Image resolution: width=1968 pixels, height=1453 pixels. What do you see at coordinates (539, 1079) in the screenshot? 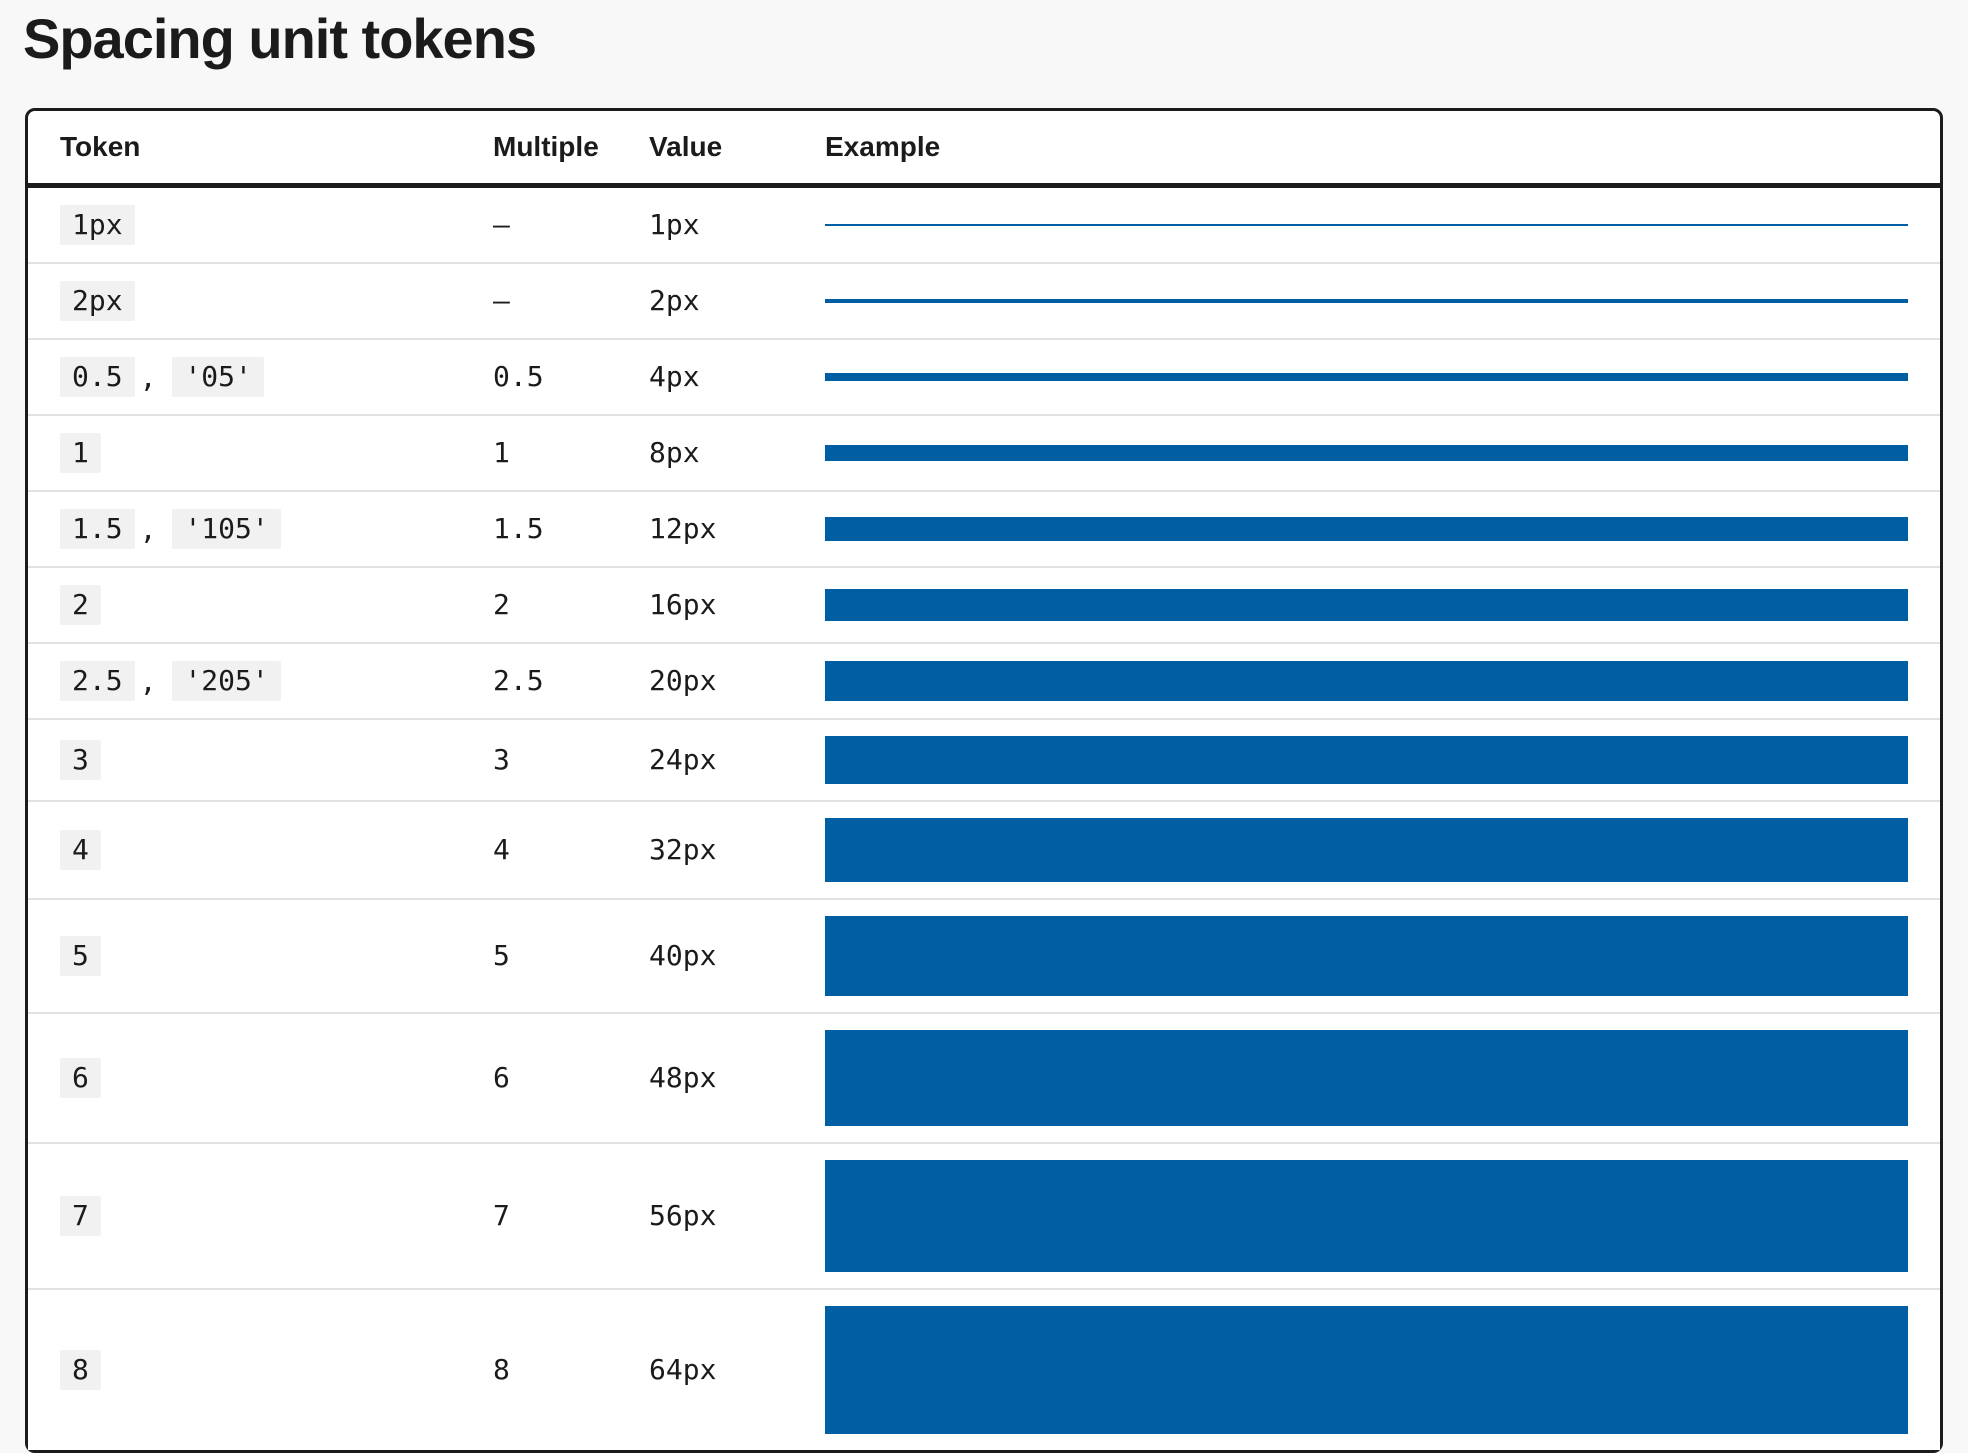
I see `multiple-cell: 6` at bounding box center [539, 1079].